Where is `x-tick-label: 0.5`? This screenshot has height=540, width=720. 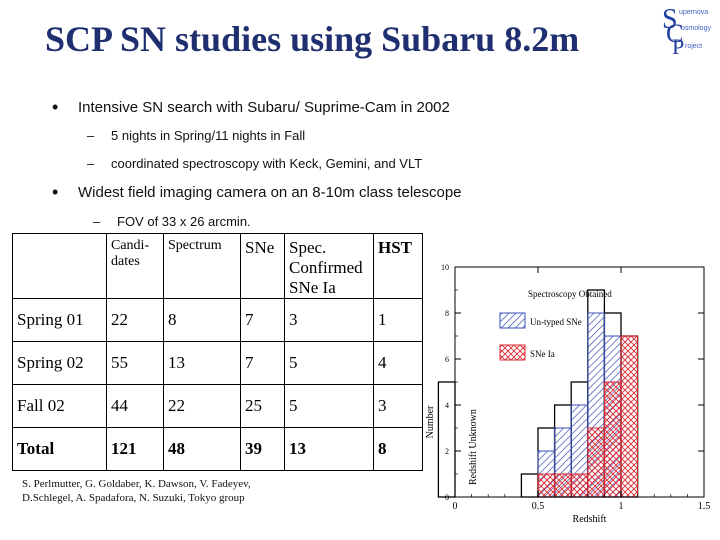 x-tick-label: 0.5 is located at coordinates (538, 506).